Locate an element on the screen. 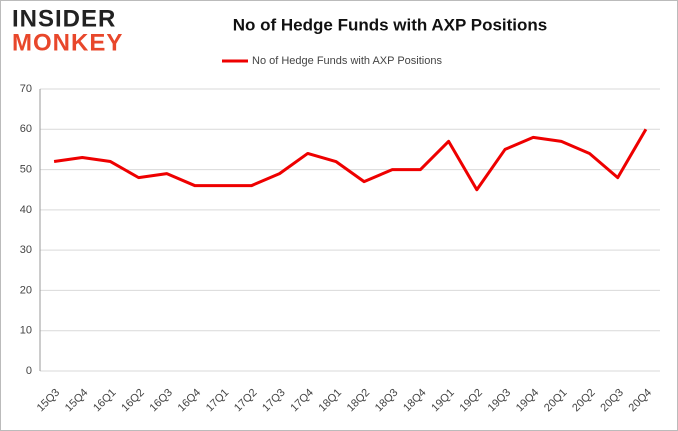 This screenshot has height=431, width=678. y-tick-label: 20 is located at coordinates (26, 290).